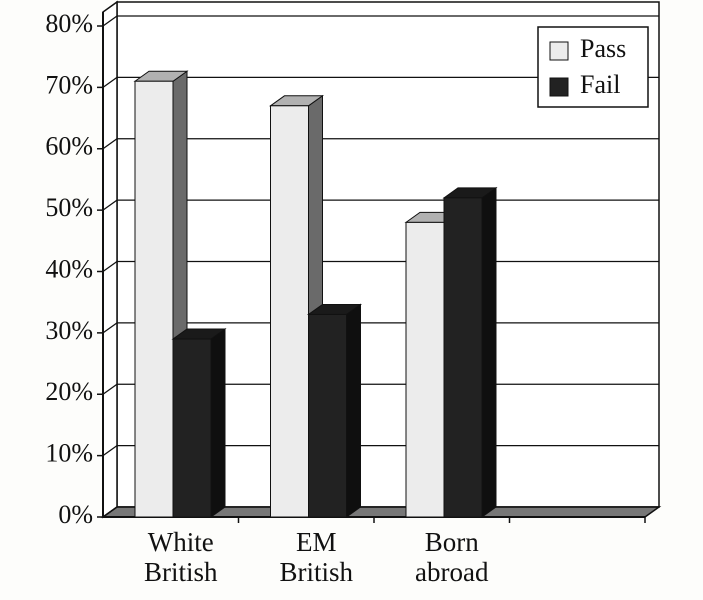 This screenshot has width=703, height=600. What do you see at coordinates (69, 207) in the screenshot?
I see `y-tick-label: 50%` at bounding box center [69, 207].